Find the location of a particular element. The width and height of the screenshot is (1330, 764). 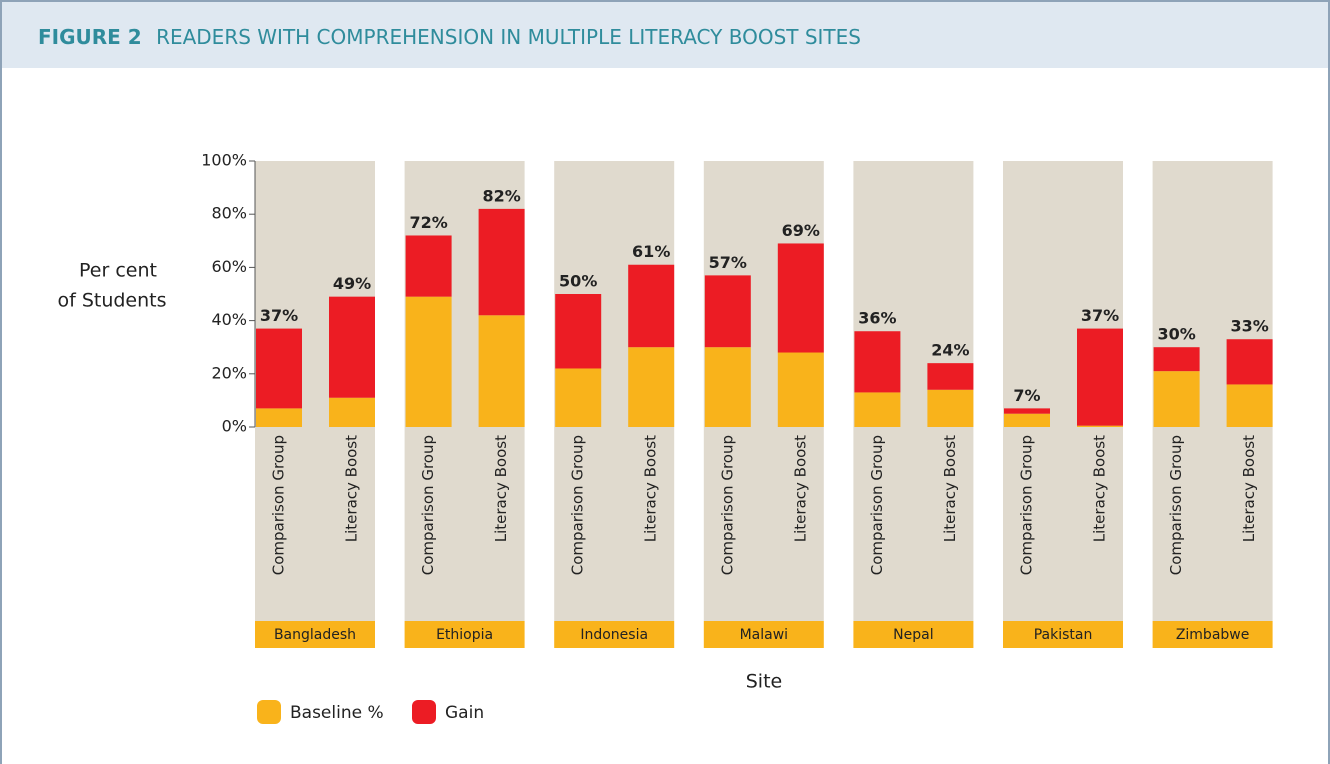

group-label: Ethiopia is located at coordinates (464, 635).